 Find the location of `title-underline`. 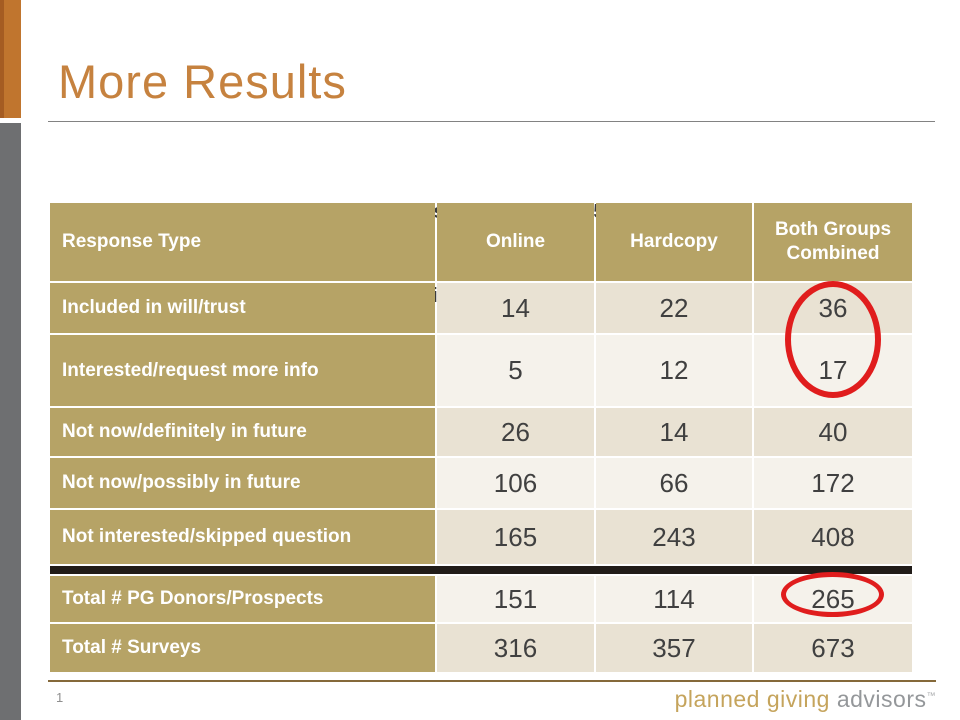

title-underline is located at coordinates (491, 121).